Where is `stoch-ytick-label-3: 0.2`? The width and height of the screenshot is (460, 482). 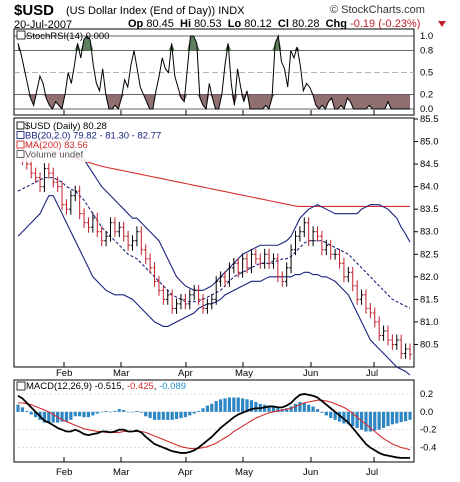 stoch-ytick-label-3: 0.2 is located at coordinates (426, 94).